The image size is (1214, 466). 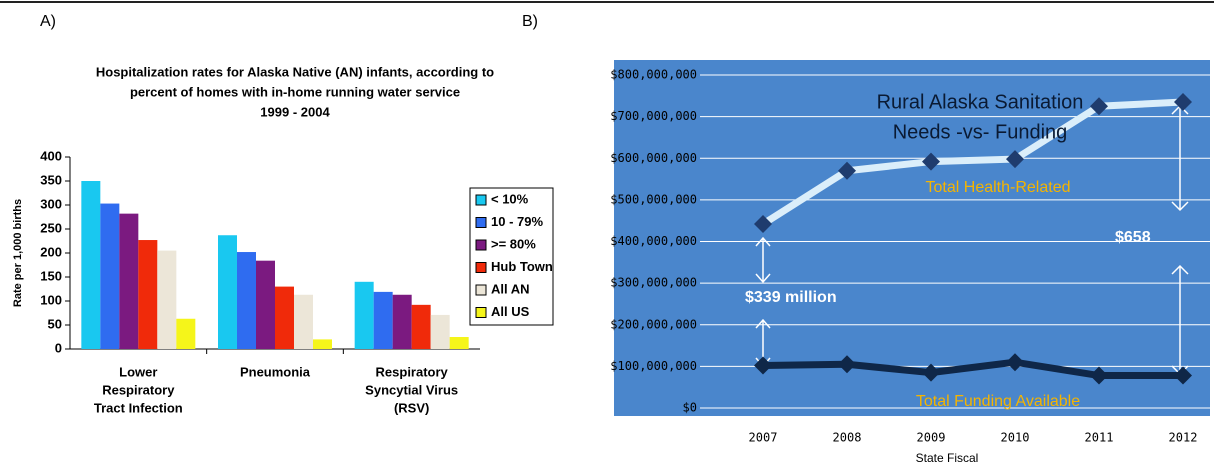 I want to click on x-tick-label: (RSV), so click(x=411, y=407).